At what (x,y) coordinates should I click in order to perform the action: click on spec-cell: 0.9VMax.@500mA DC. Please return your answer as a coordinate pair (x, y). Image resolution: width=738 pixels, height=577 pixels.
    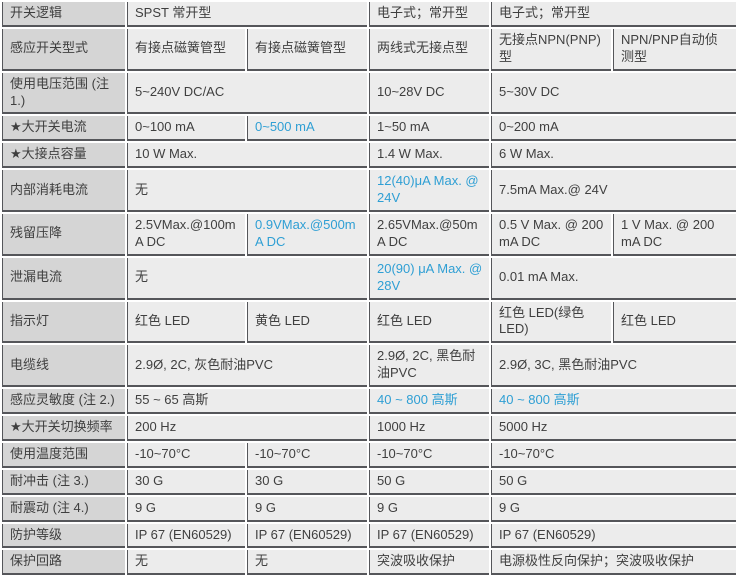
    Looking at the image, I should click on (307, 235).